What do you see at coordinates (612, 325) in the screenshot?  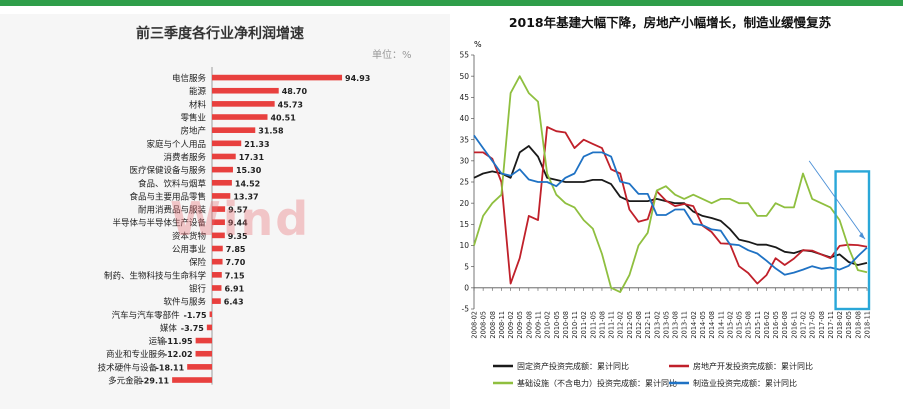 I see `x-tick-label: 2011-11` at bounding box center [612, 325].